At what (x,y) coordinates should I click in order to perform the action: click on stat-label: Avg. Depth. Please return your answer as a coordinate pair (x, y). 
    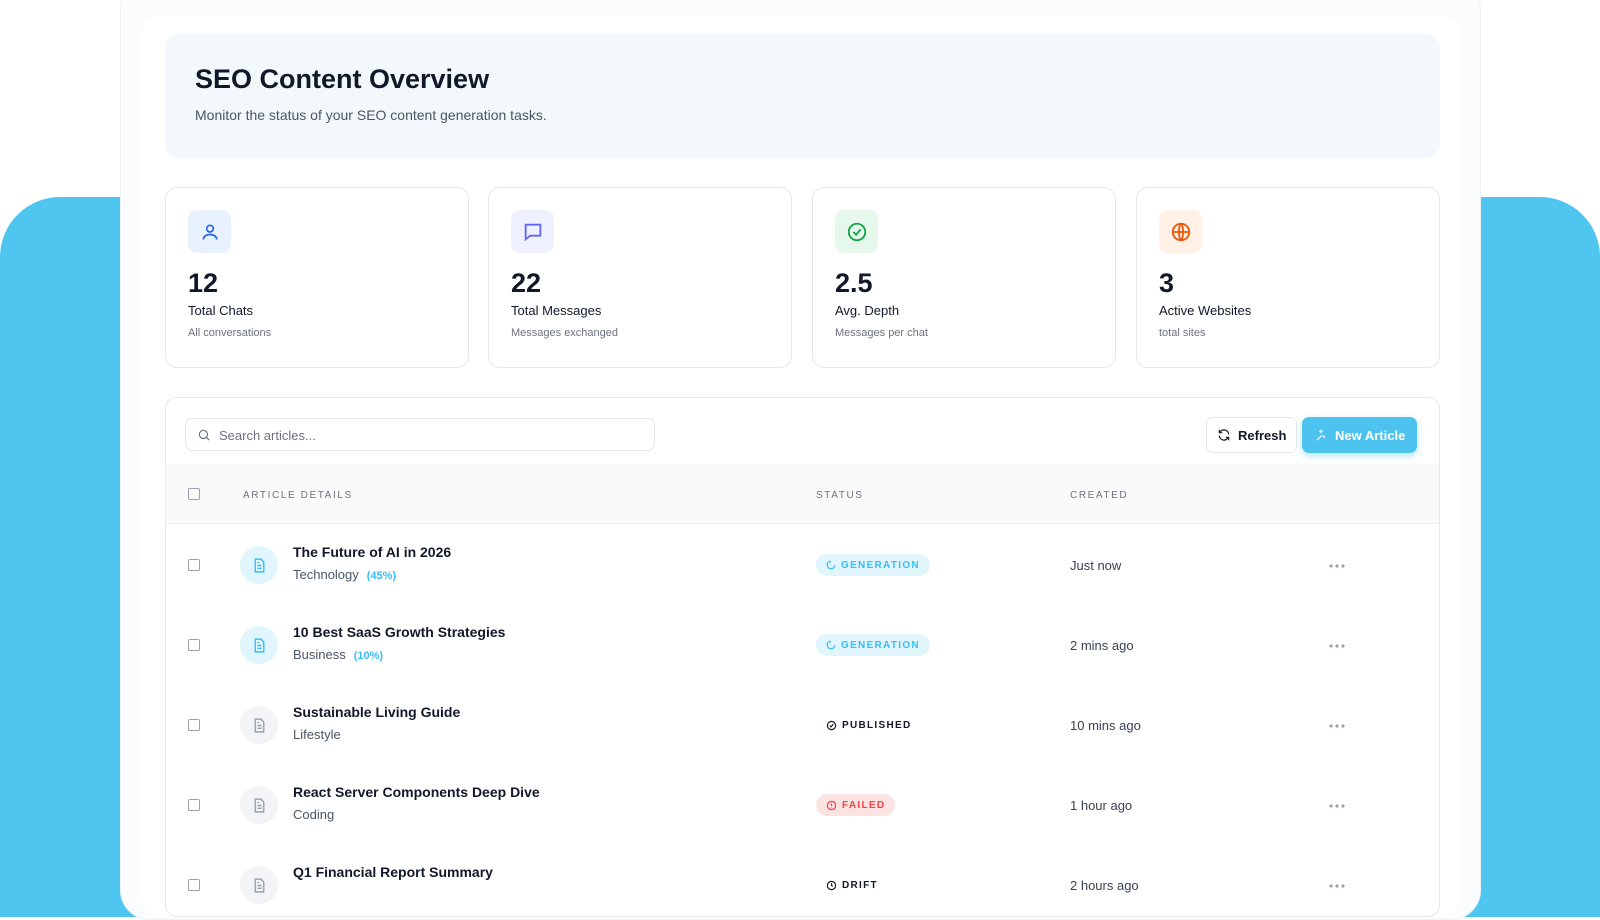
    Looking at the image, I should click on (867, 310).